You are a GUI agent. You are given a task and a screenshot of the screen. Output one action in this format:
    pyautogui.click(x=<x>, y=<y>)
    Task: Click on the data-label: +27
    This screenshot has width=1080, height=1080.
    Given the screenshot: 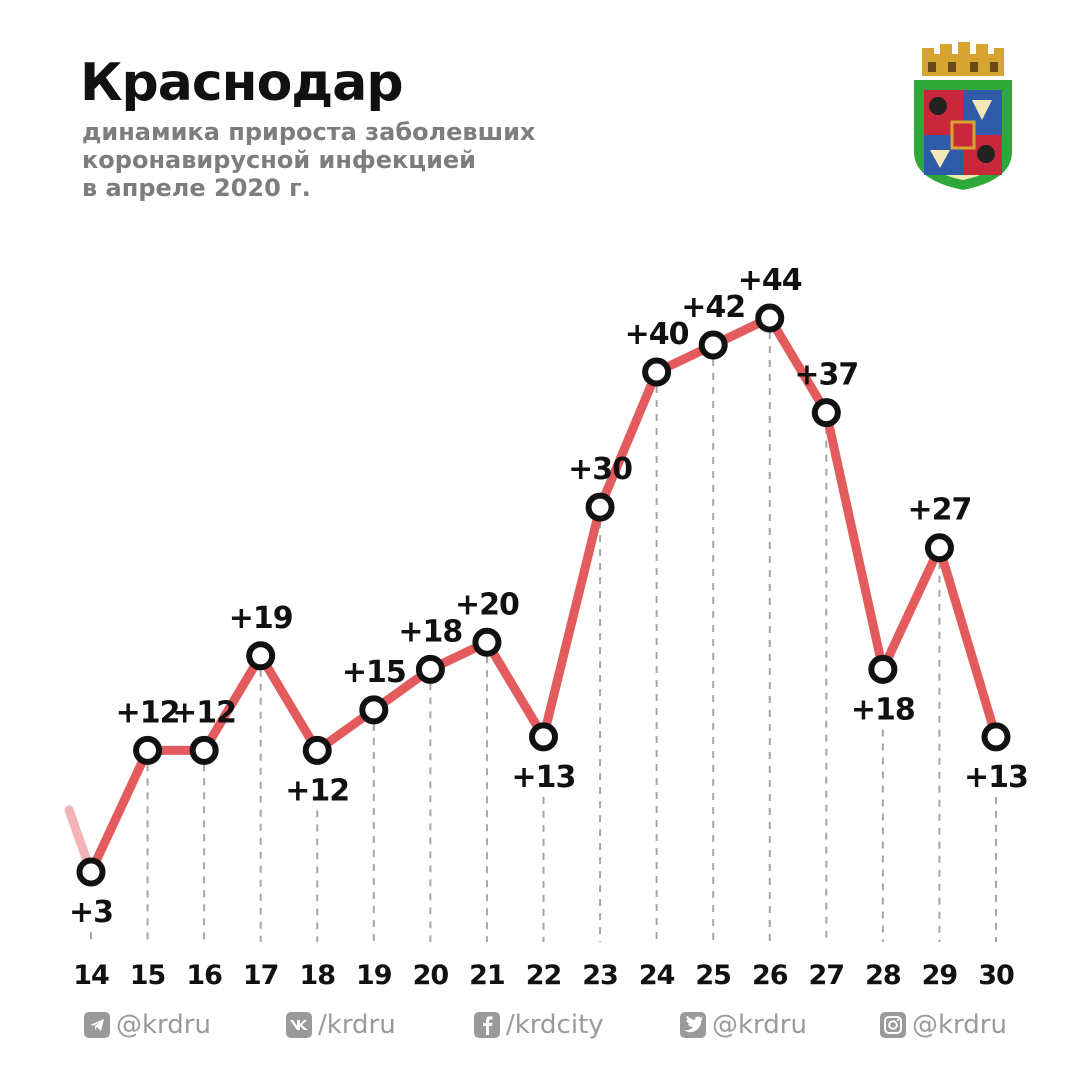 What is the action you would take?
    pyautogui.click(x=939, y=510)
    